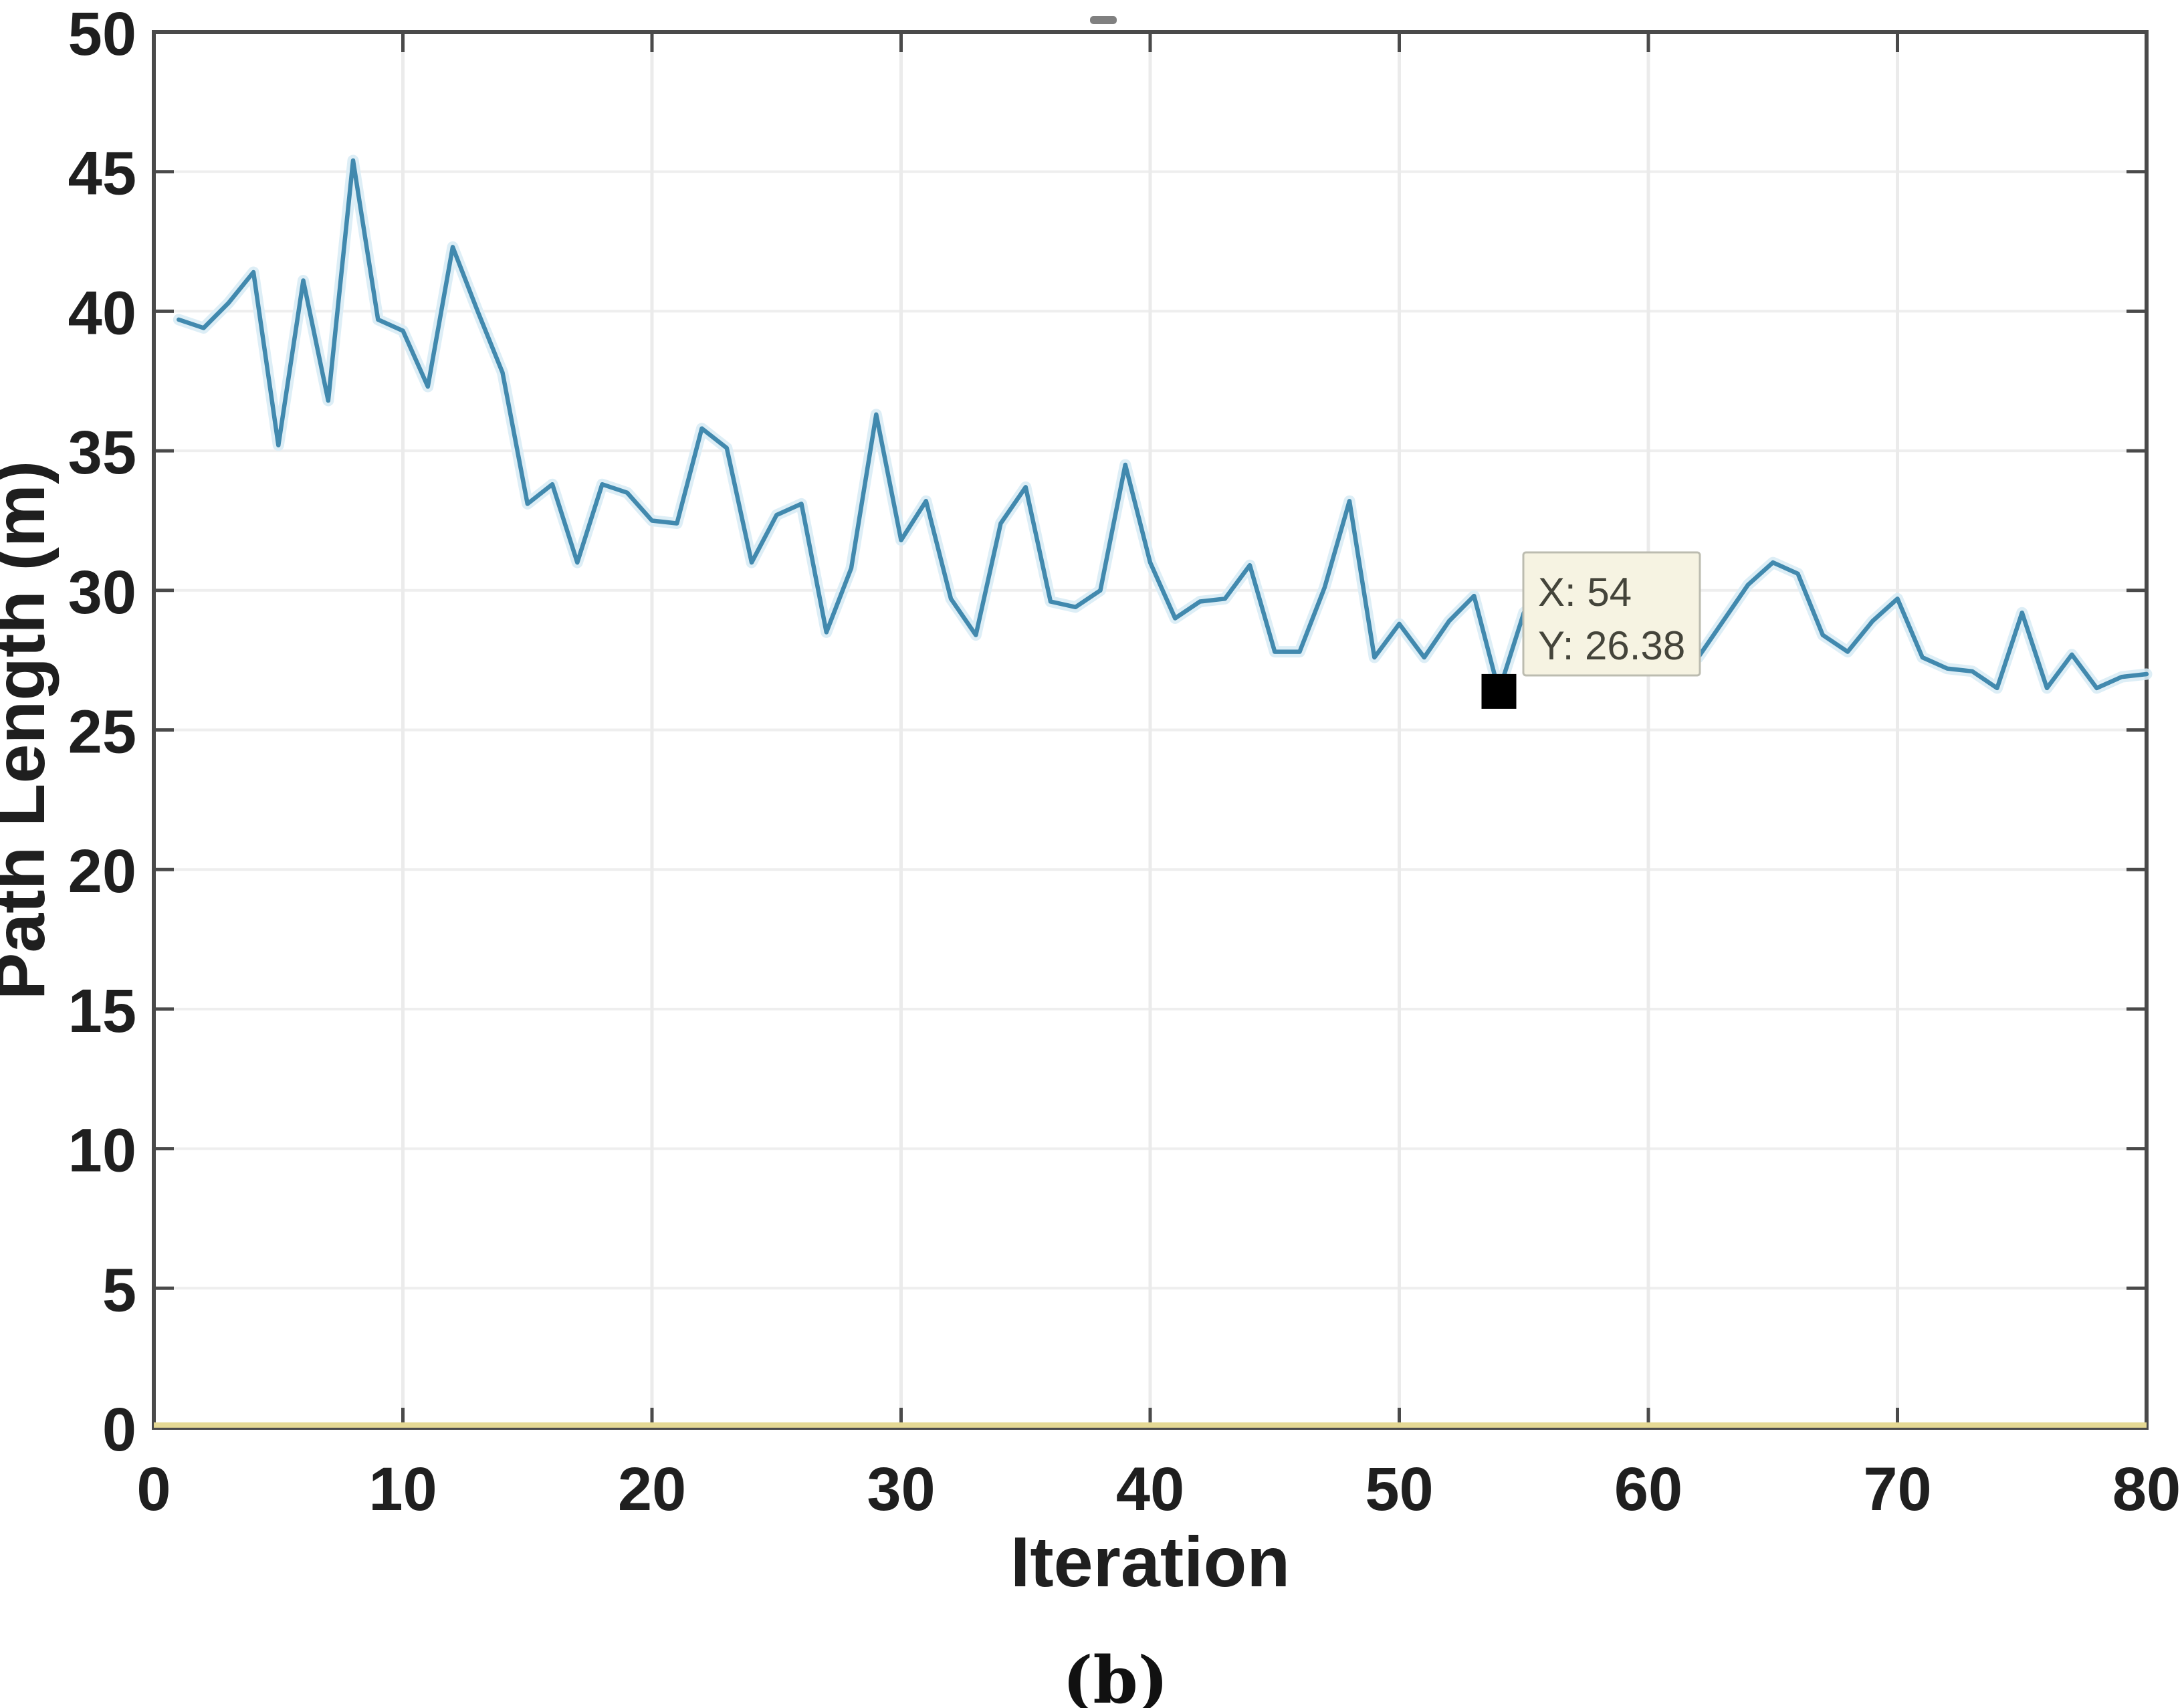 The image size is (2182, 1708). Describe the element at coordinates (102, 871) in the screenshot. I see `y-tick-label: 20` at that location.